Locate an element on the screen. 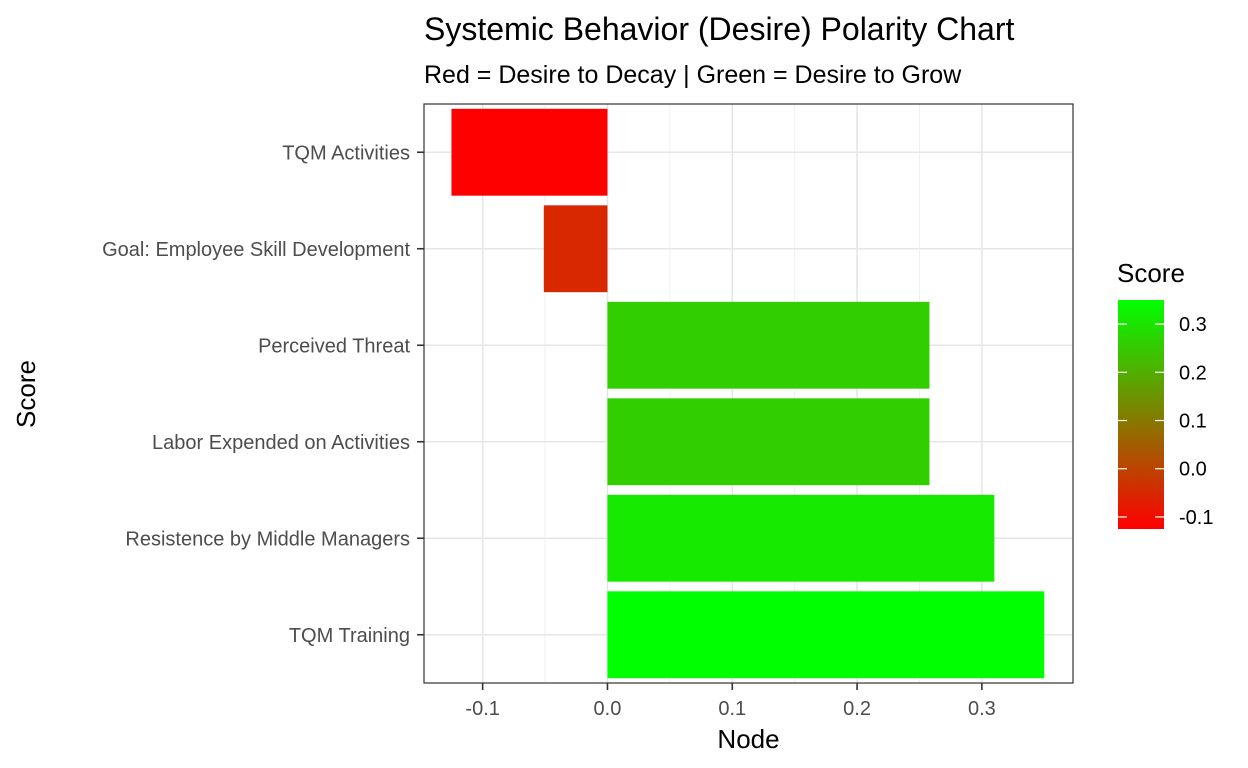 The image size is (1248, 768). legend: Score -0.1 0.0 0.1 0.2 0.3 is located at coordinates (1165, 393).